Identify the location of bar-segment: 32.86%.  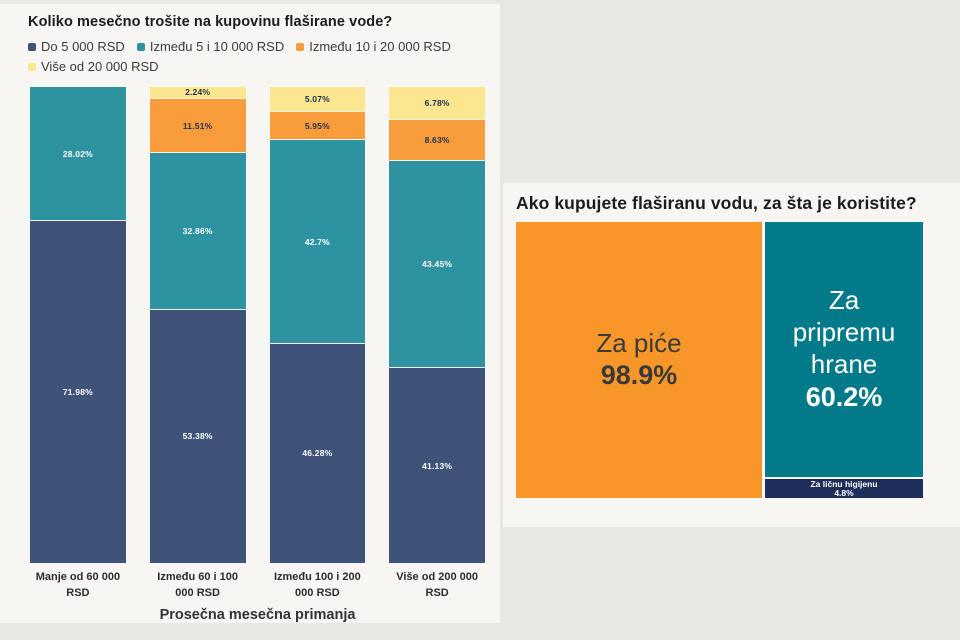
(197, 230).